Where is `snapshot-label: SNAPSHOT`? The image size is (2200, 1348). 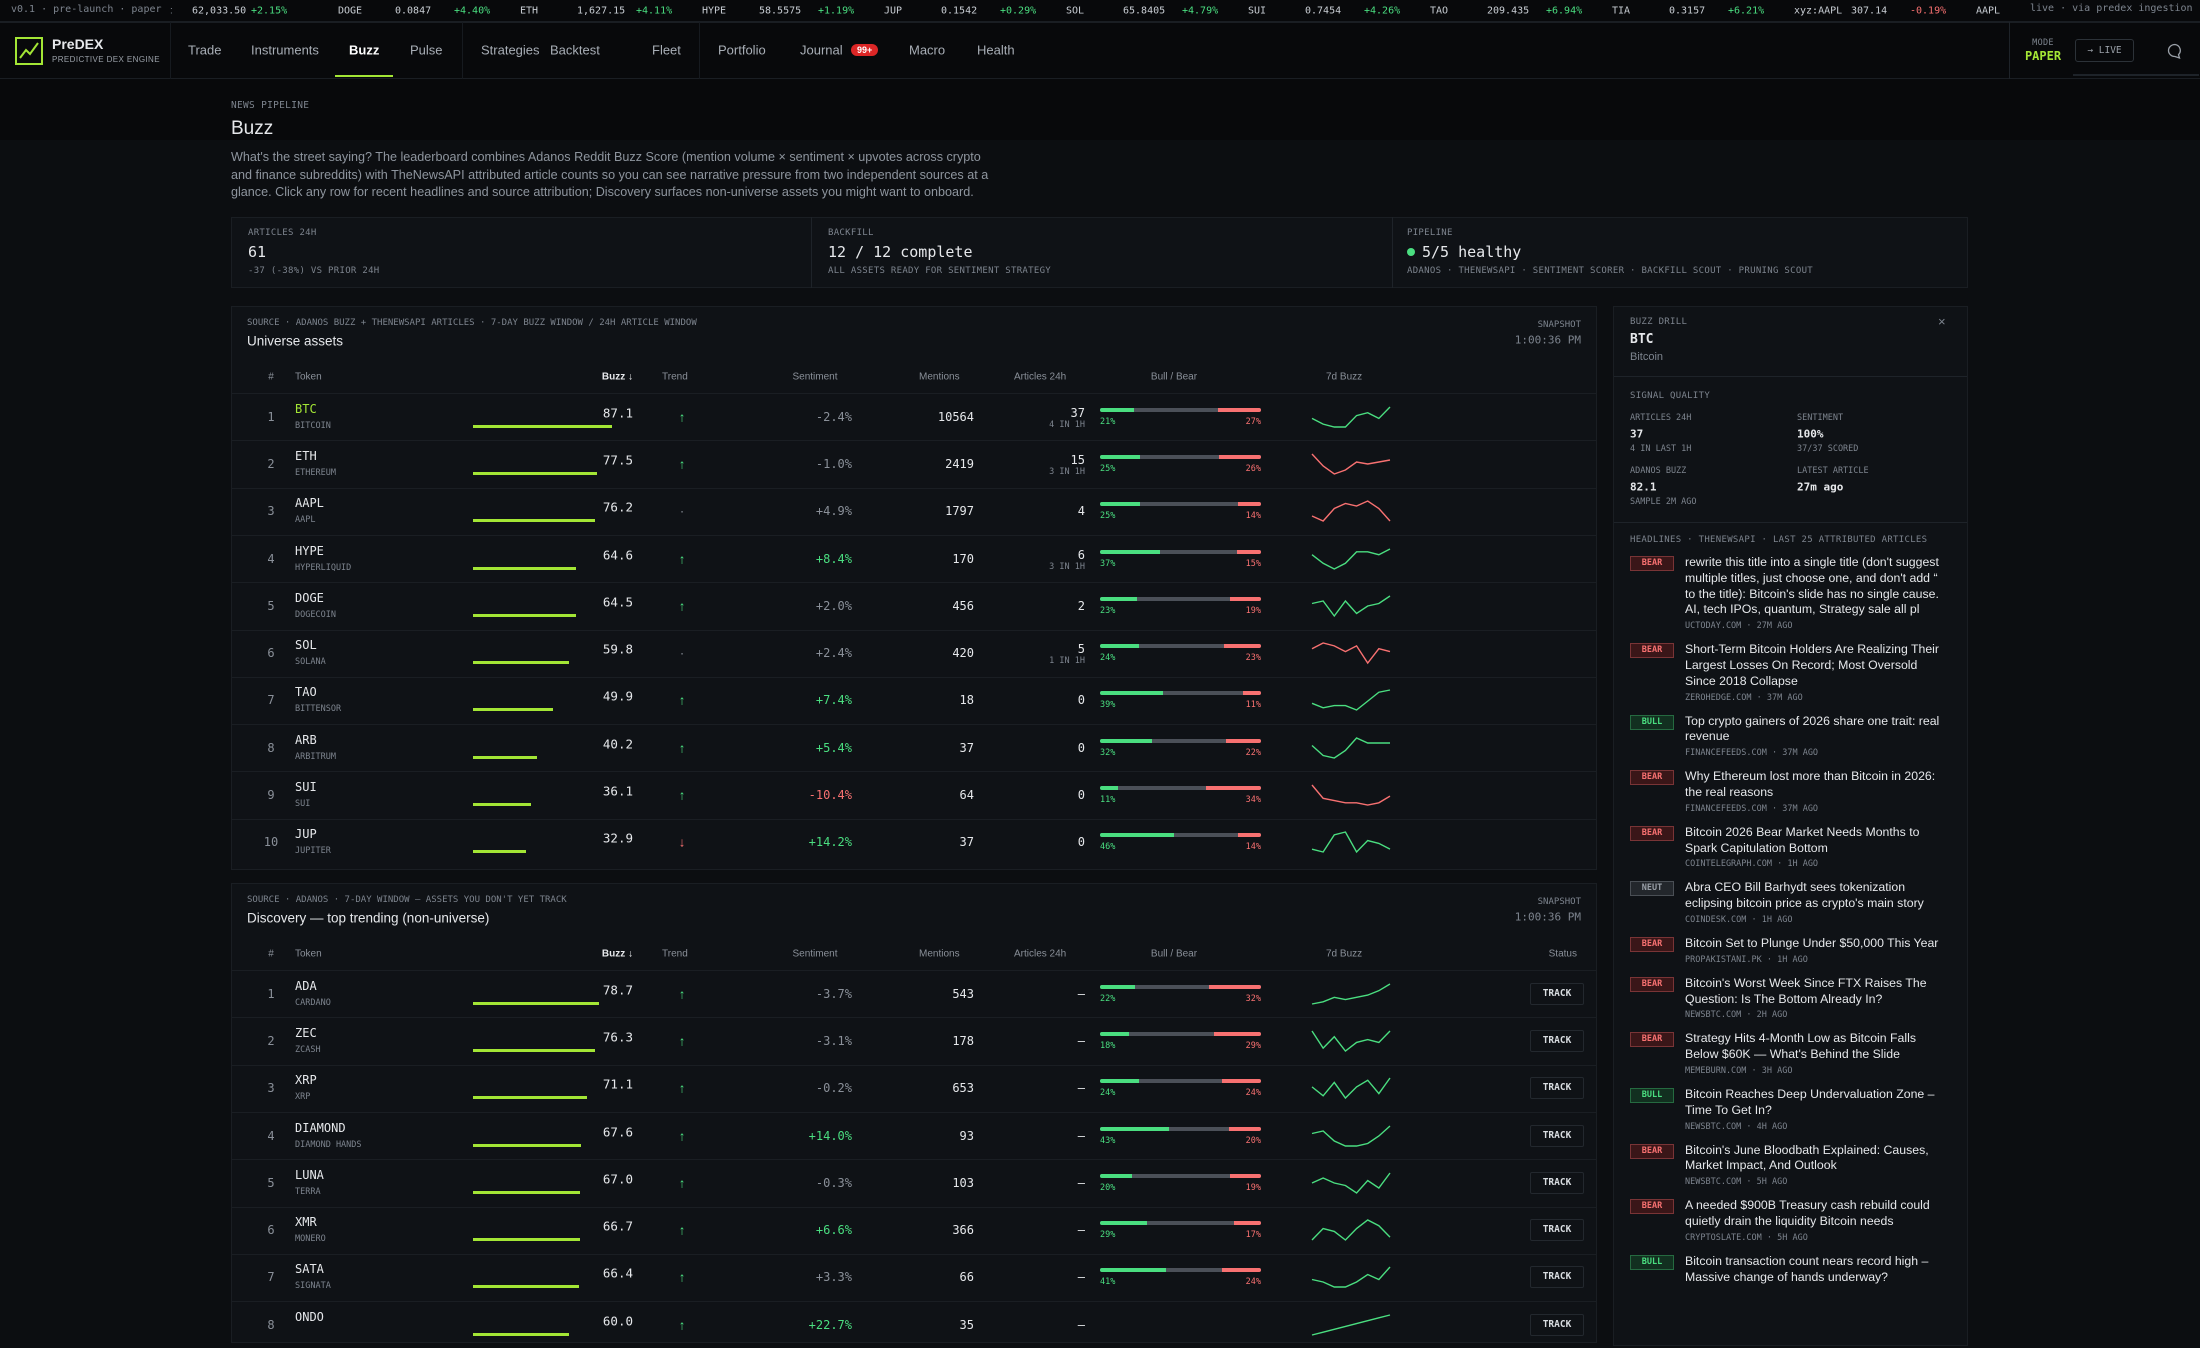 snapshot-label: SNAPSHOT is located at coordinates (1559, 325).